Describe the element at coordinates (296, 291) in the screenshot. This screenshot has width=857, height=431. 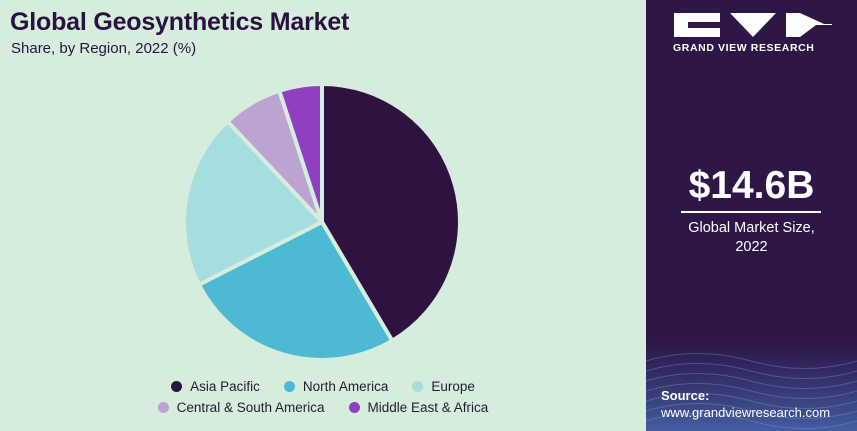
I see `pie-slice-north-america` at that location.